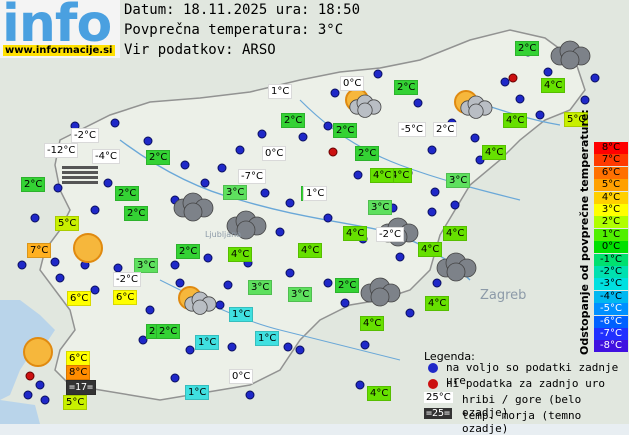  What do you see at coordinates (81, 387) in the screenshot?
I see `station-temperature-label: =17=` at bounding box center [81, 387].